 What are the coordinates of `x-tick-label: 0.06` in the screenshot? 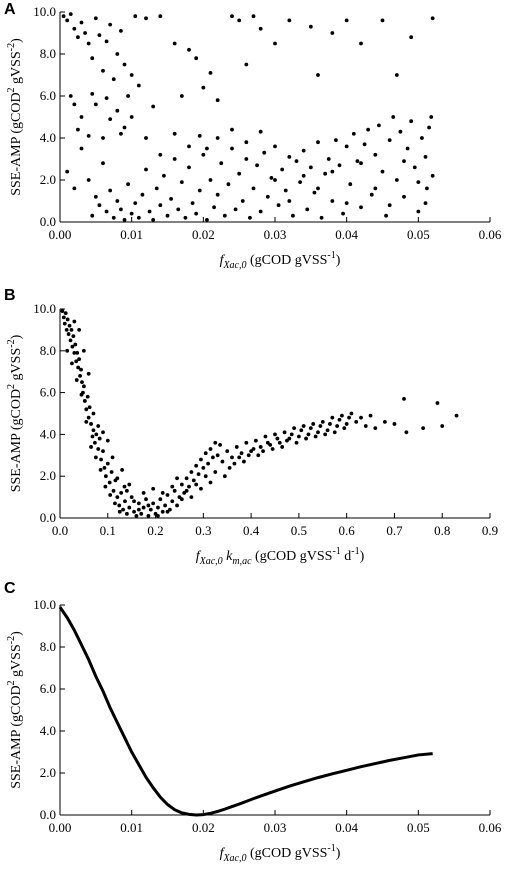 It's located at (490, 827).